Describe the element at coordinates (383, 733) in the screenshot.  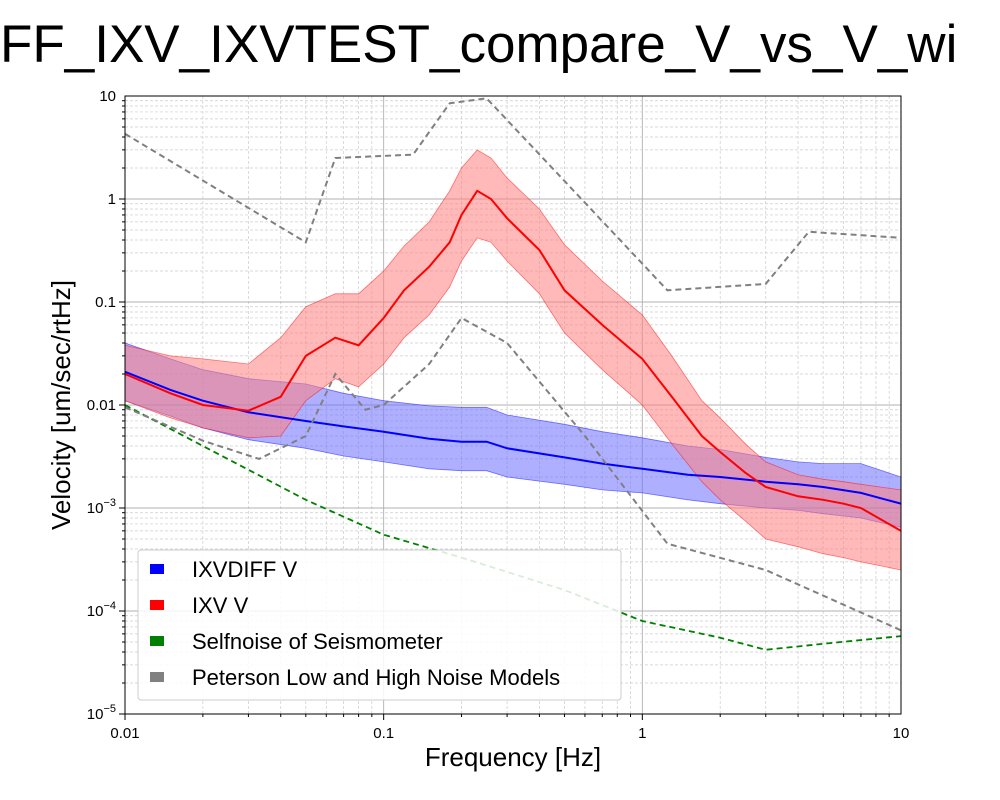
I see `x-tick-label: 0.1` at that location.